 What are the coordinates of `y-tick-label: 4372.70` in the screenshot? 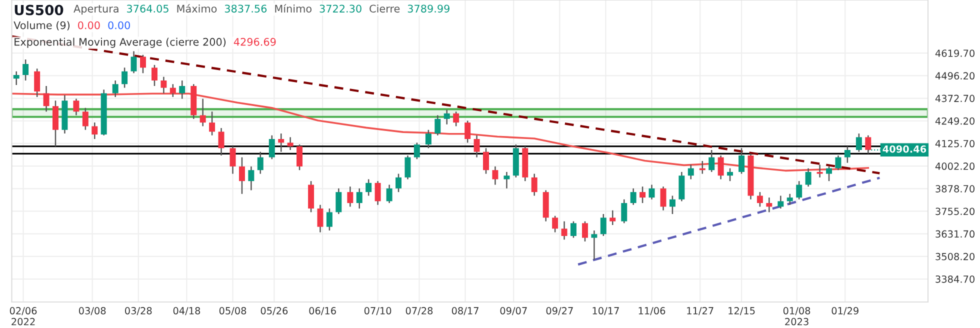 It's located at (955, 98).